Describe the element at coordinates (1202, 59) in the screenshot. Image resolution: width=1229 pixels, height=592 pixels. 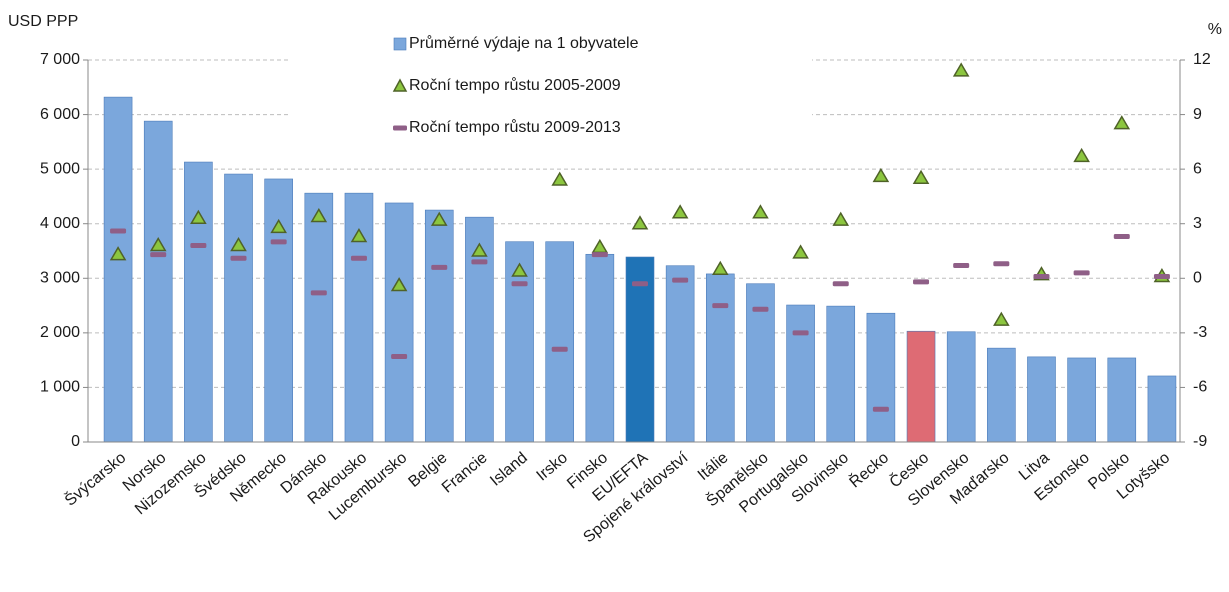
I see `y2-tick-label: 12` at that location.